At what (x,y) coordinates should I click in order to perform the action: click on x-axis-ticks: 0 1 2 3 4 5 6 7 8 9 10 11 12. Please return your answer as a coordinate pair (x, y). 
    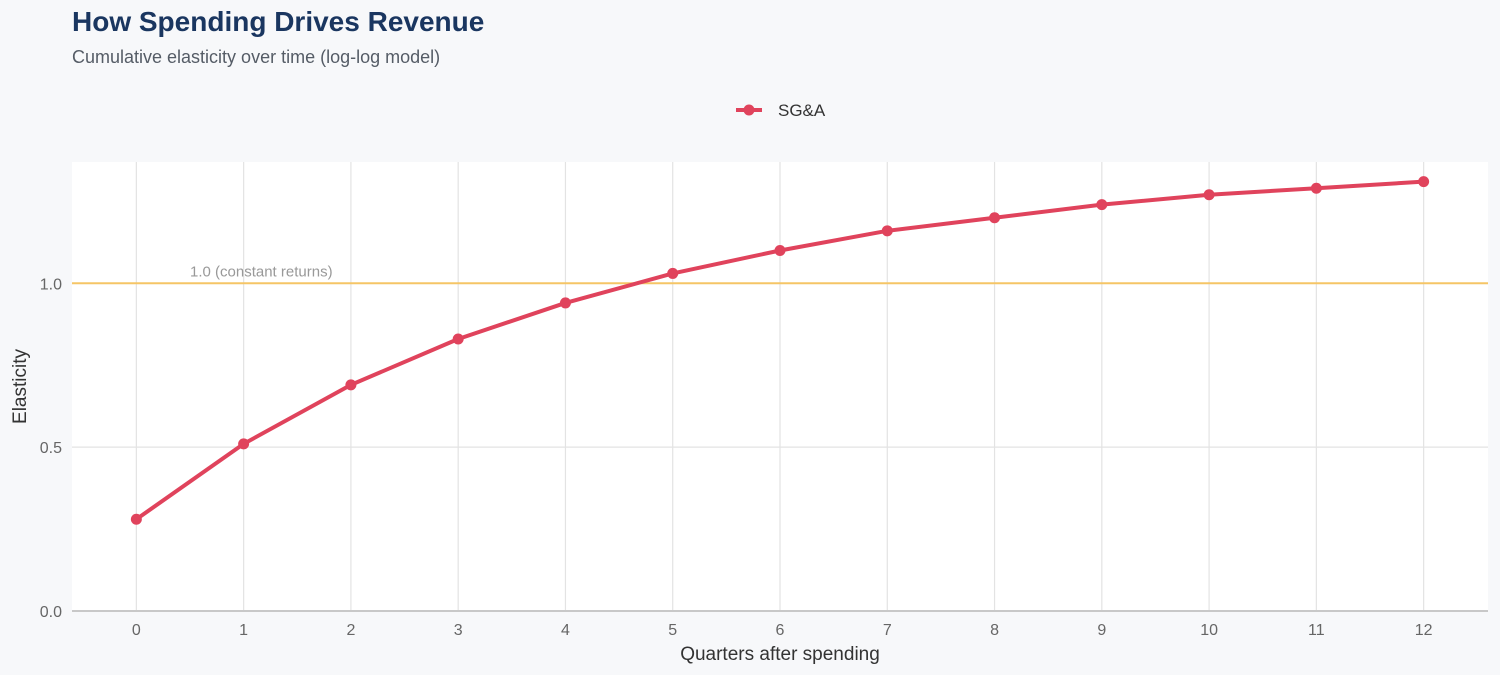
    Looking at the image, I should click on (782, 630).